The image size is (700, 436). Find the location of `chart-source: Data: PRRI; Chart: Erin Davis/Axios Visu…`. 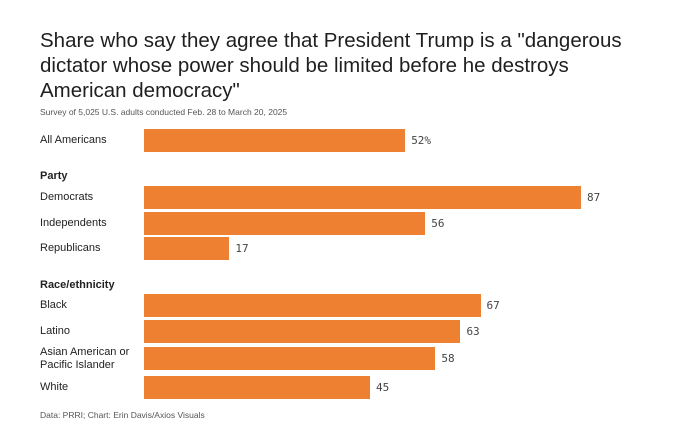

chart-source: Data: PRRI; Chart: Erin Davis/Axios Visu… is located at coordinates (122, 415).